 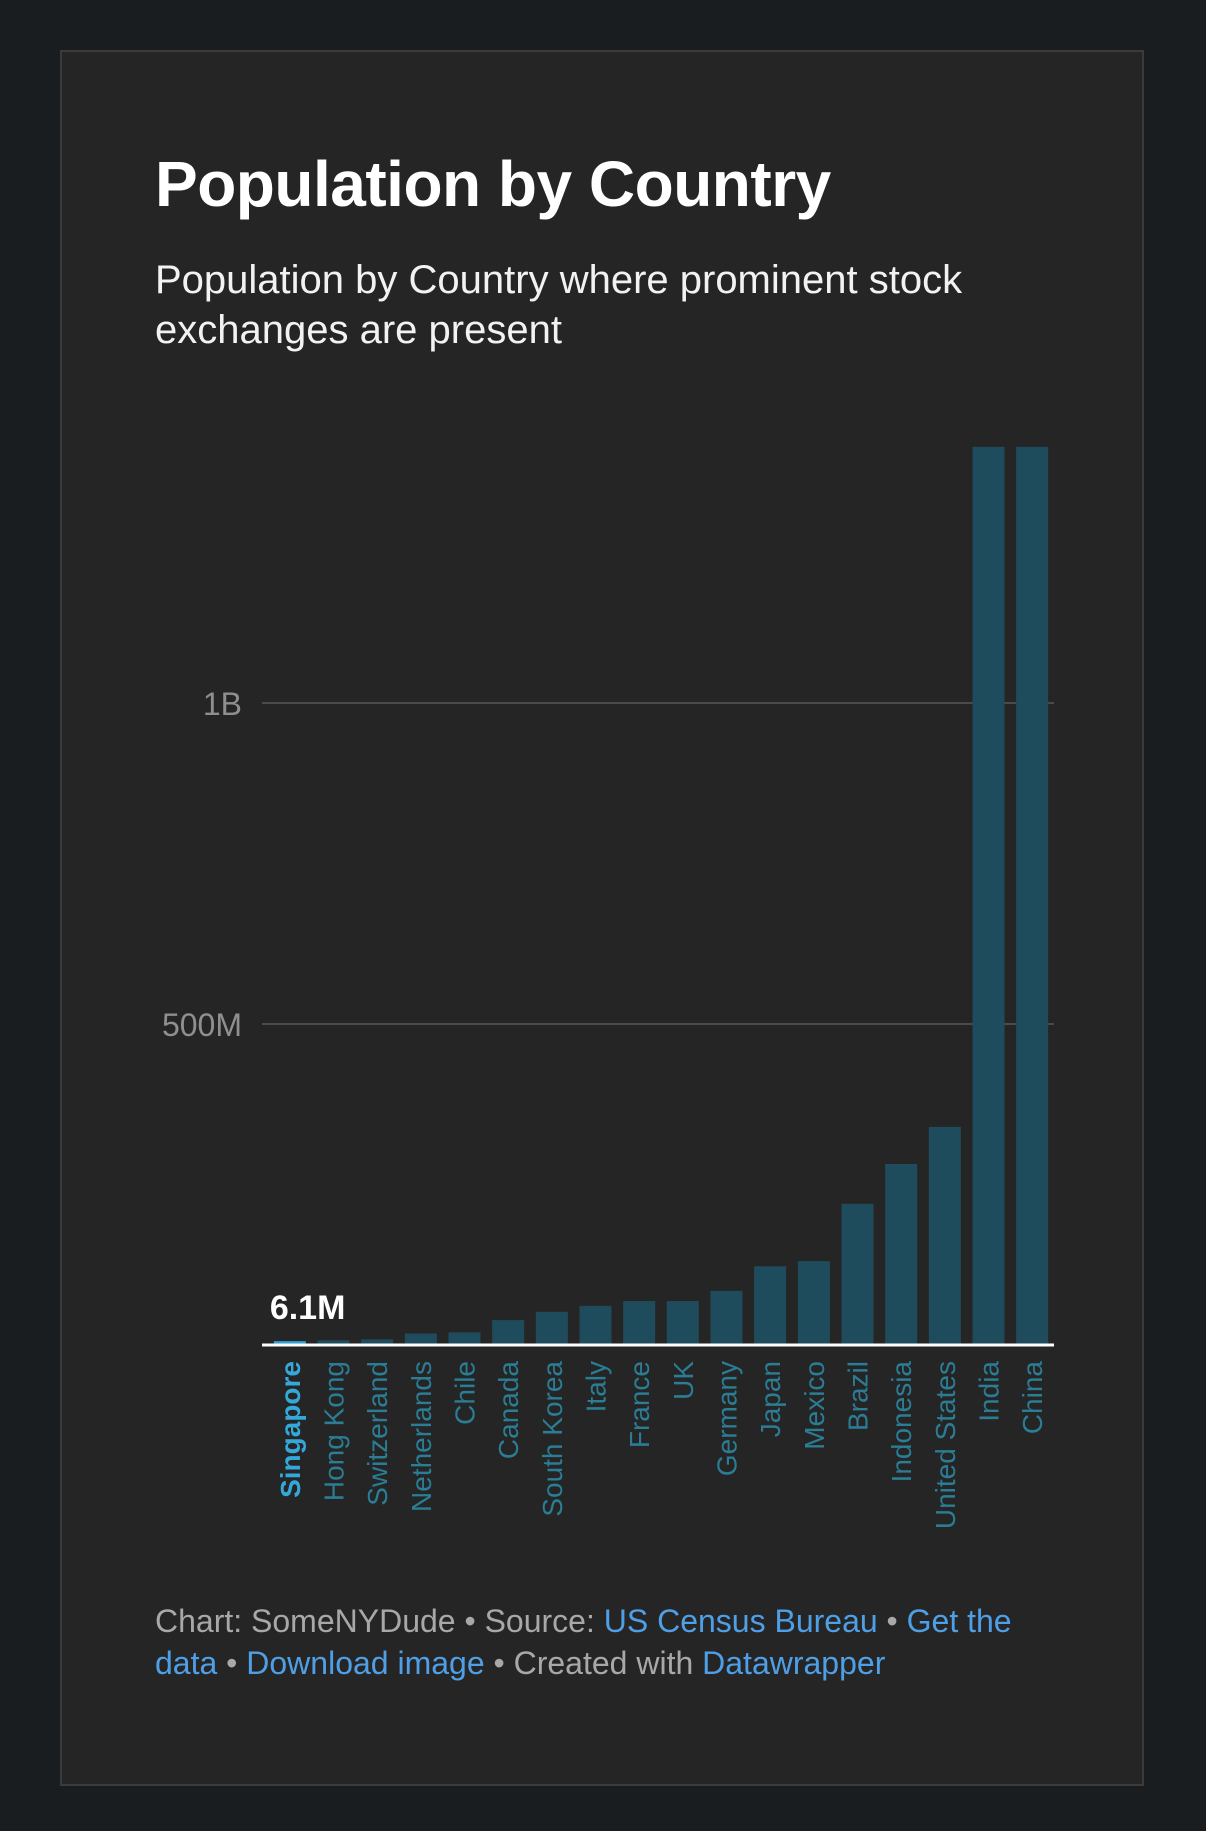 I want to click on chart-credit: Chart: SomeNYDude, so click(x=305, y=1621).